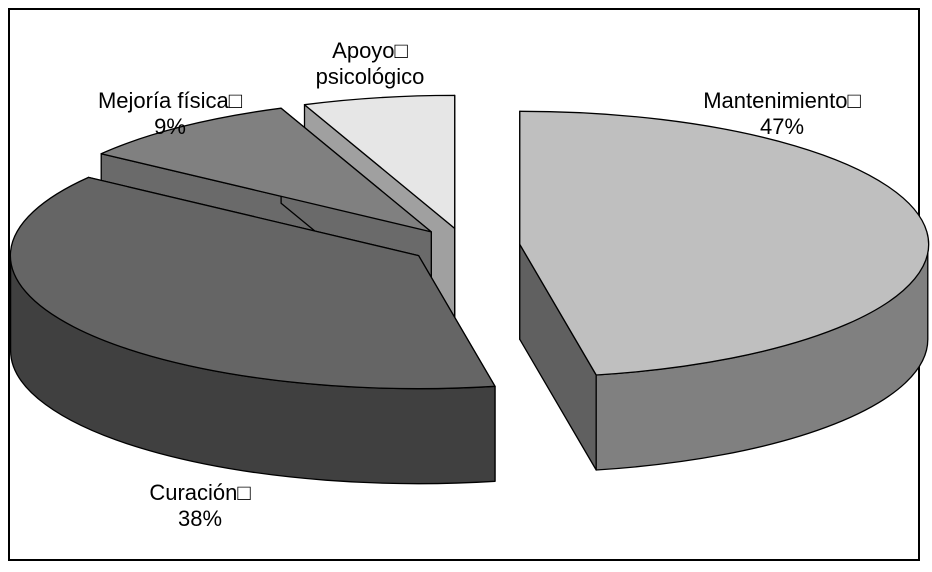 This screenshot has width=932, height=572. Describe the element at coordinates (200, 492) in the screenshot. I see `label-curacion-line-1: Curación□` at that location.